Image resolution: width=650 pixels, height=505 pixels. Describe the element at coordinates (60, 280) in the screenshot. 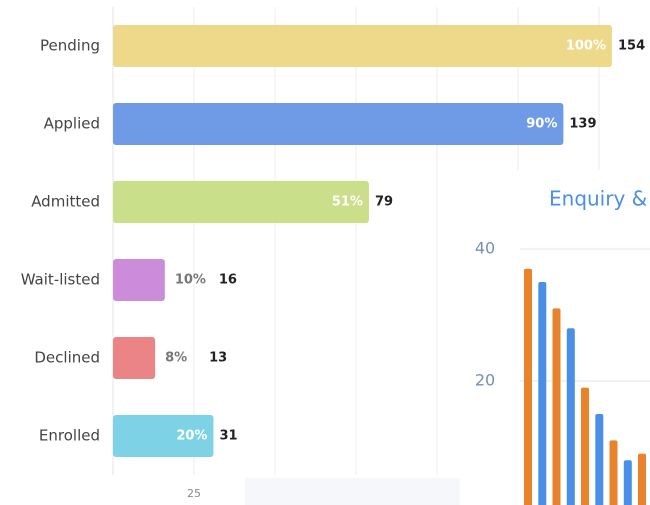

I see `category-label: Wait-listed` at that location.